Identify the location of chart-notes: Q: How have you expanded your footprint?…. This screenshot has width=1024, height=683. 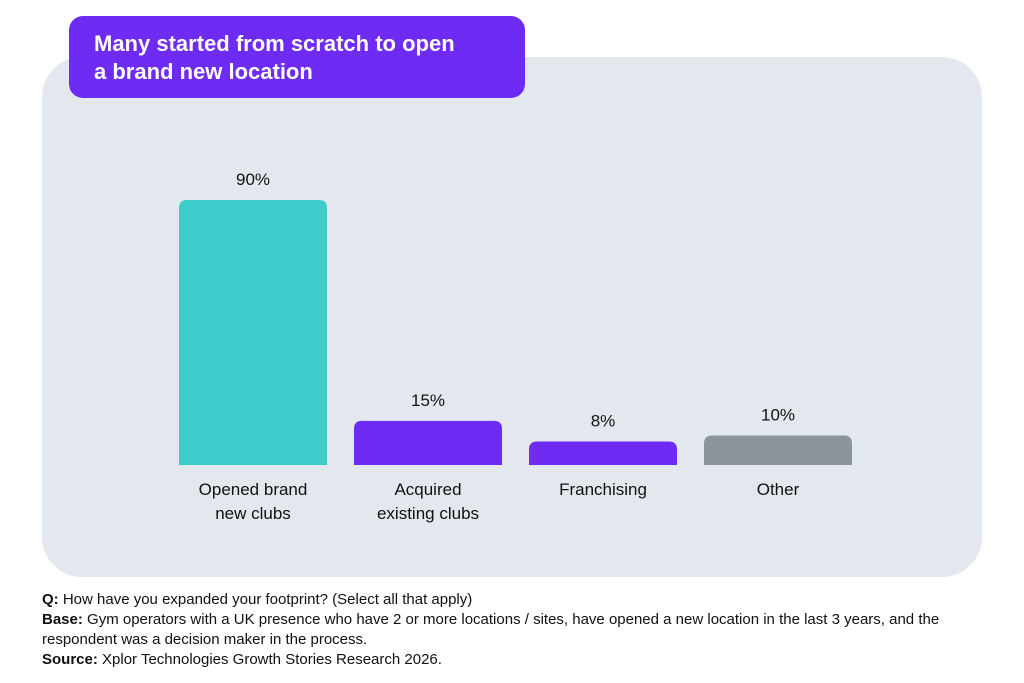
(522, 630).